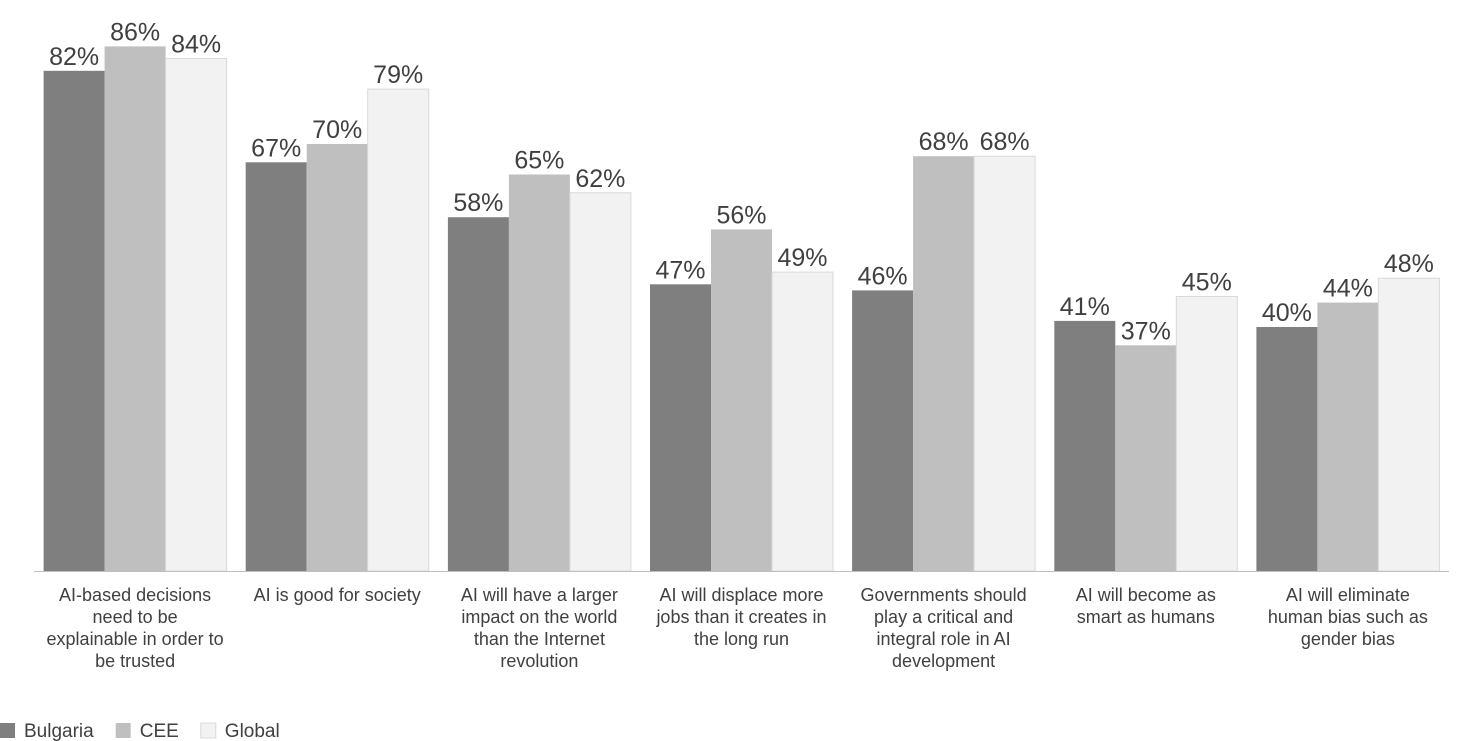 Image resolution: width=1471 pixels, height=741 pixels. I want to click on value-label-bulgaria-3: 47%, so click(680, 270).